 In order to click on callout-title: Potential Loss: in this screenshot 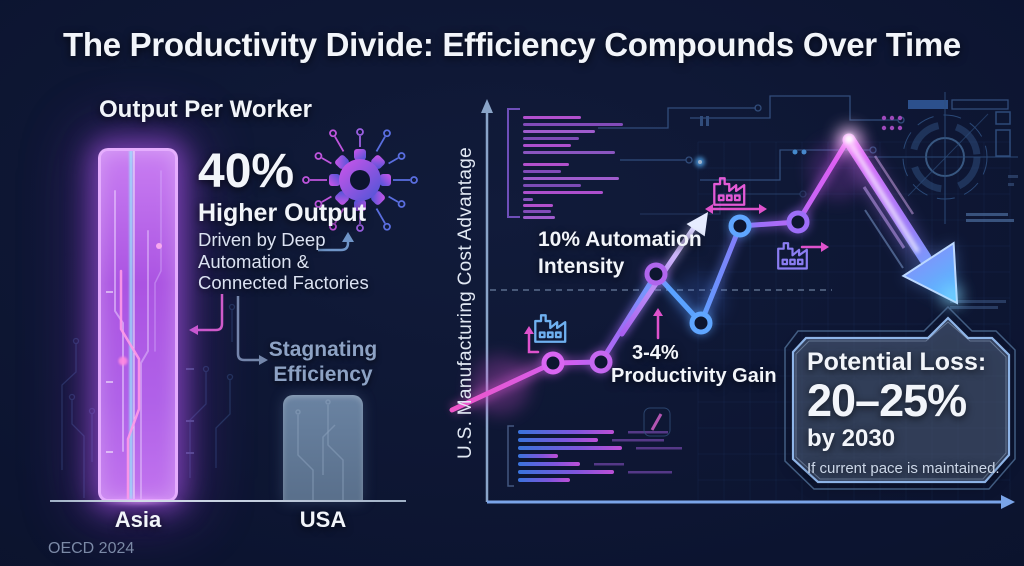, I will do `click(897, 362)`.